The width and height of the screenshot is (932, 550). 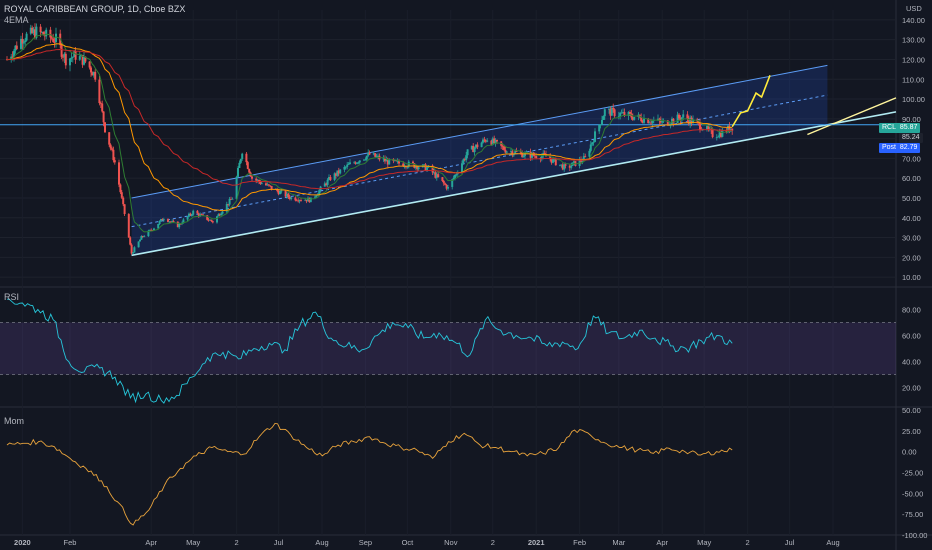 I want to click on time-tick-label: Aug, so click(x=832, y=542).